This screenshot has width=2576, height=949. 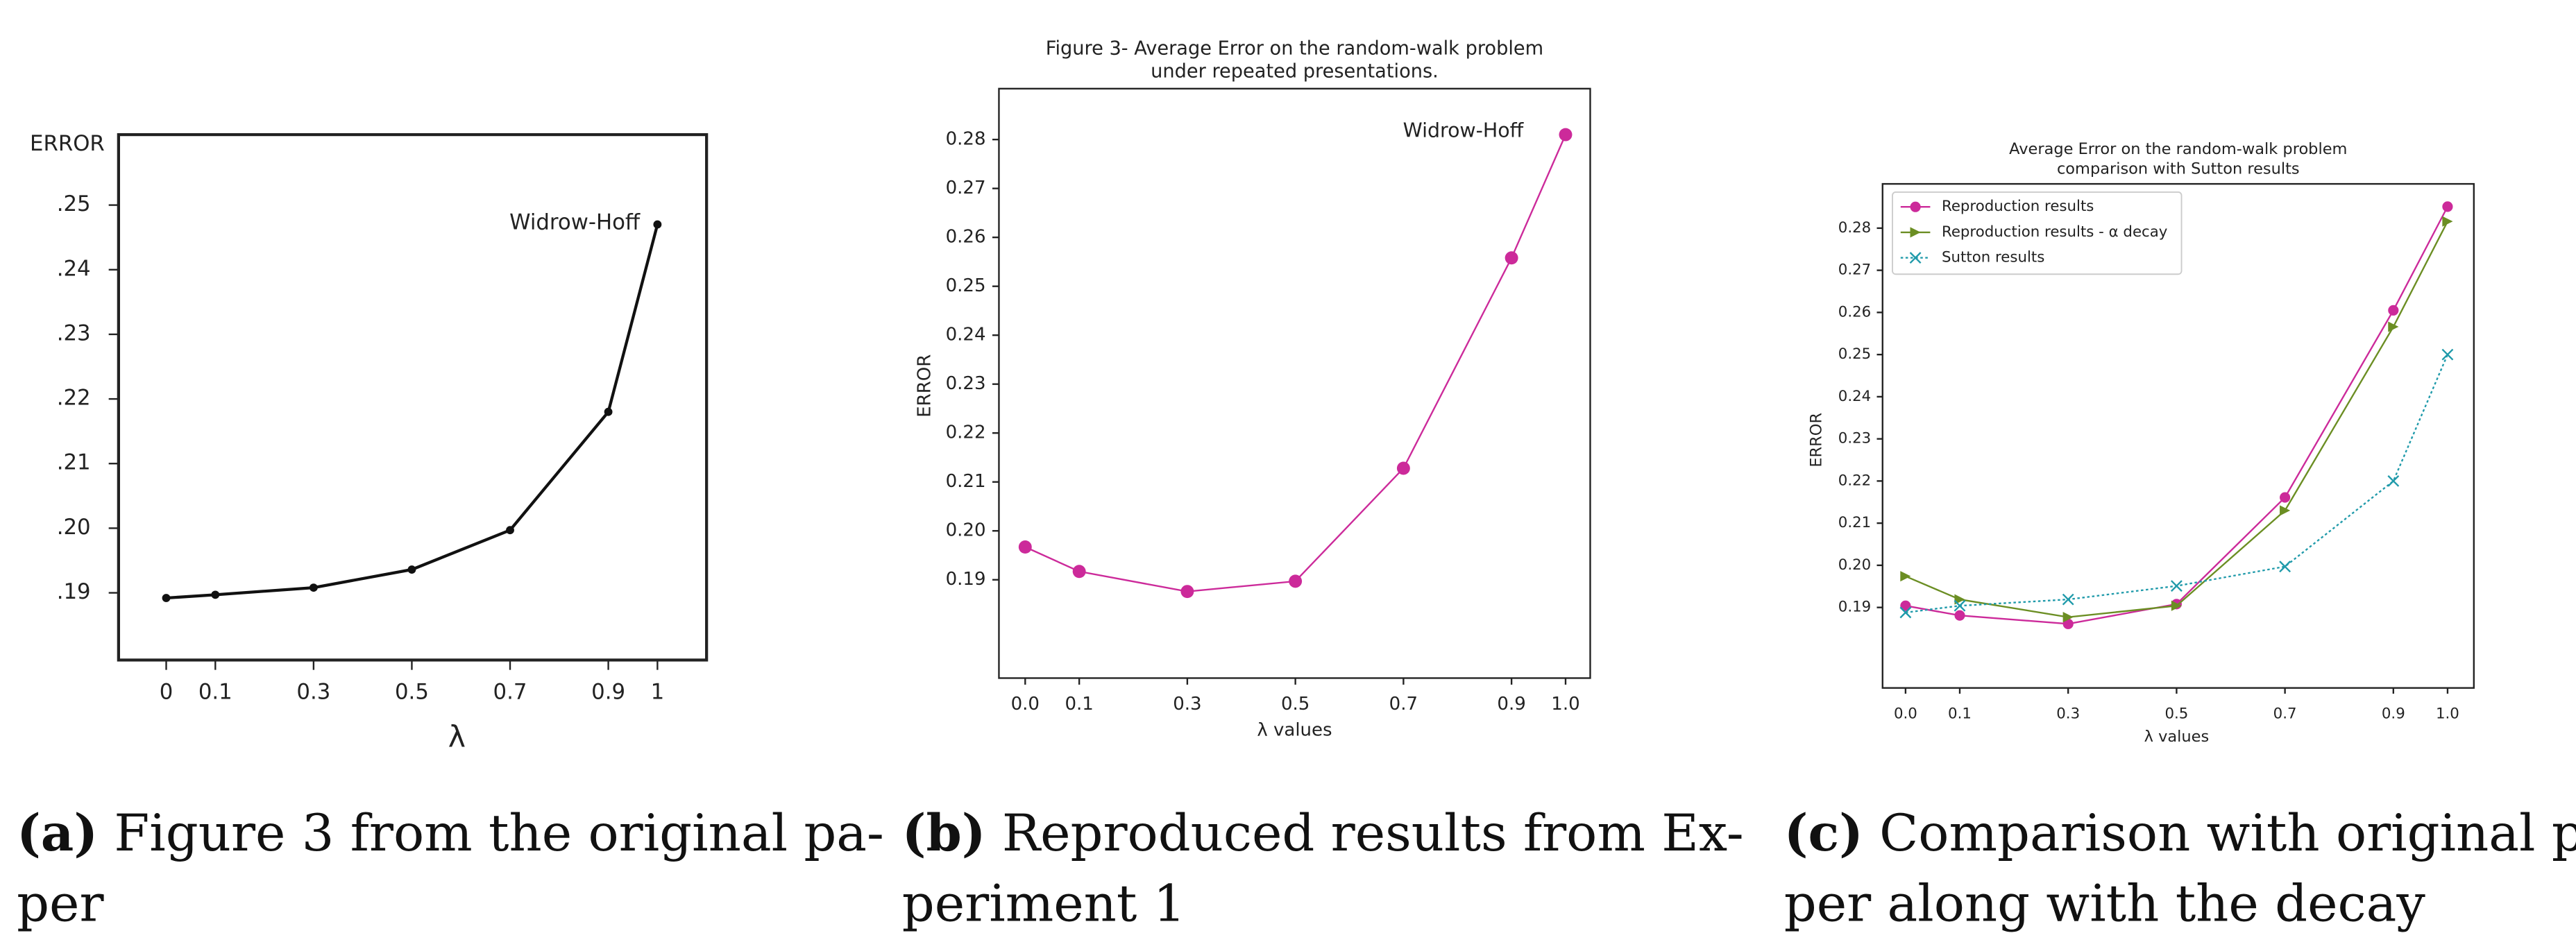 I want to click on y-tick-label: .23, so click(x=74, y=332).